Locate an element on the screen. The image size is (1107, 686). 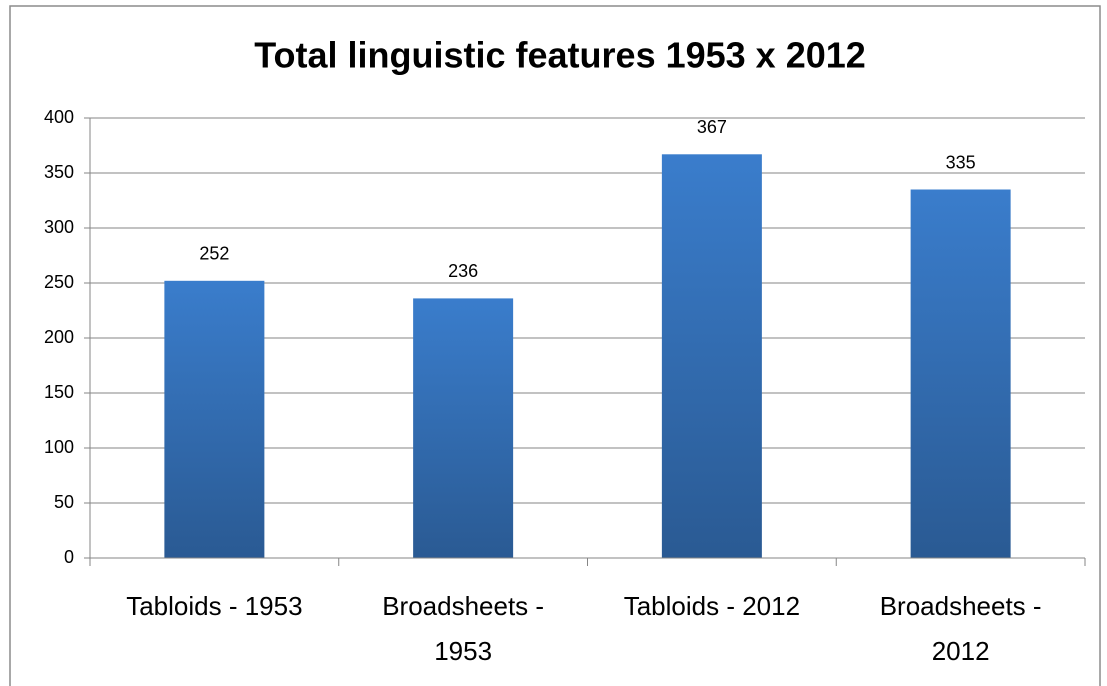
y-tick-label: 350 is located at coordinates (59, 172).